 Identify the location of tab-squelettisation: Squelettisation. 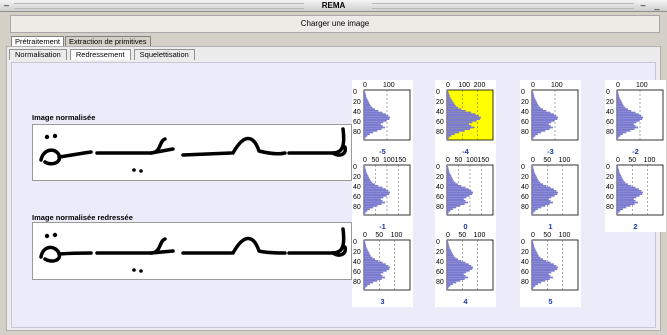
(164, 54).